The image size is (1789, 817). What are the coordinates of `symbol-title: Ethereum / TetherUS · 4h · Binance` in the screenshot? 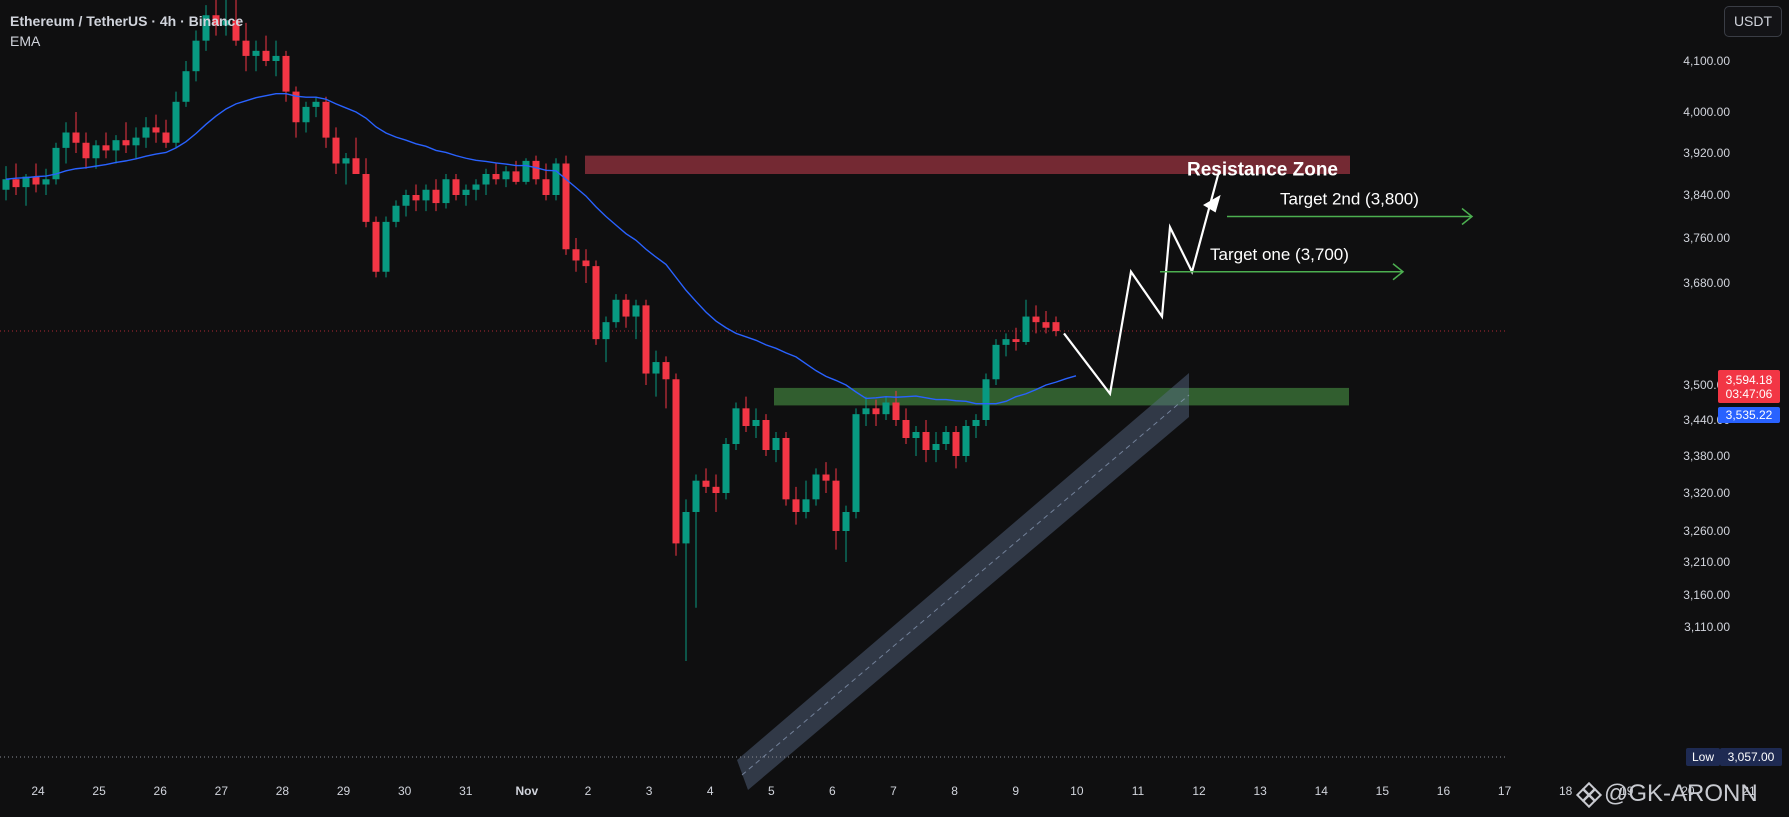 It's located at (127, 21).